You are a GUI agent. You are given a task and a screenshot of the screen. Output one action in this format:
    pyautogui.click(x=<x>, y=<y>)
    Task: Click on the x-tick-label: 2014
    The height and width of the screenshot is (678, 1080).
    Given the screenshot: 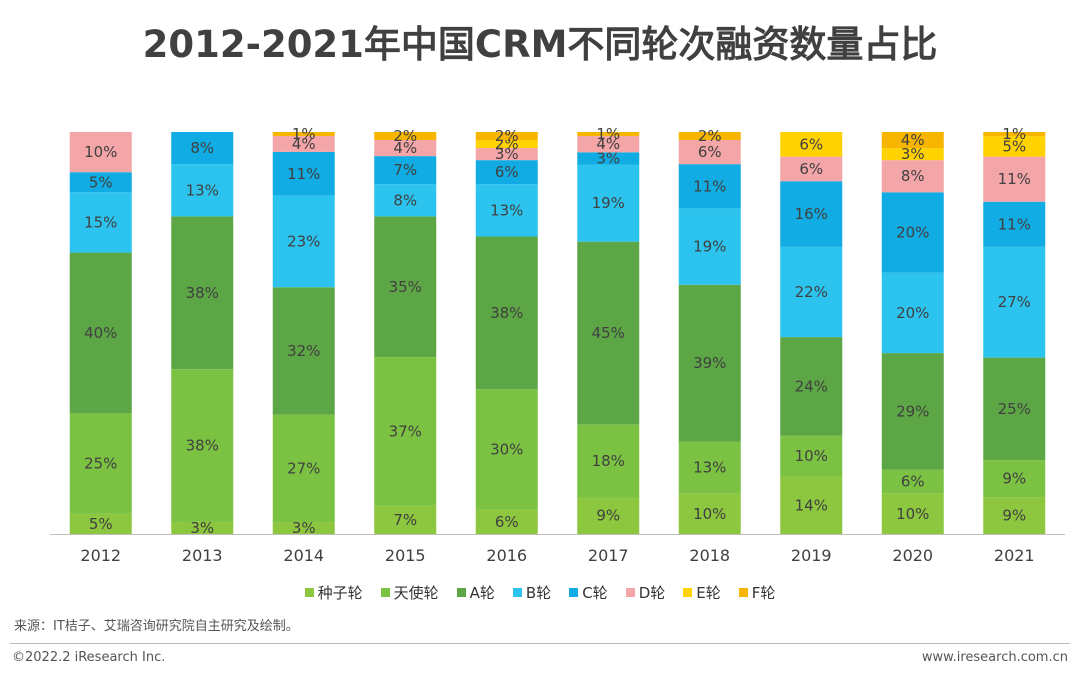 What is the action you would take?
    pyautogui.click(x=303, y=555)
    